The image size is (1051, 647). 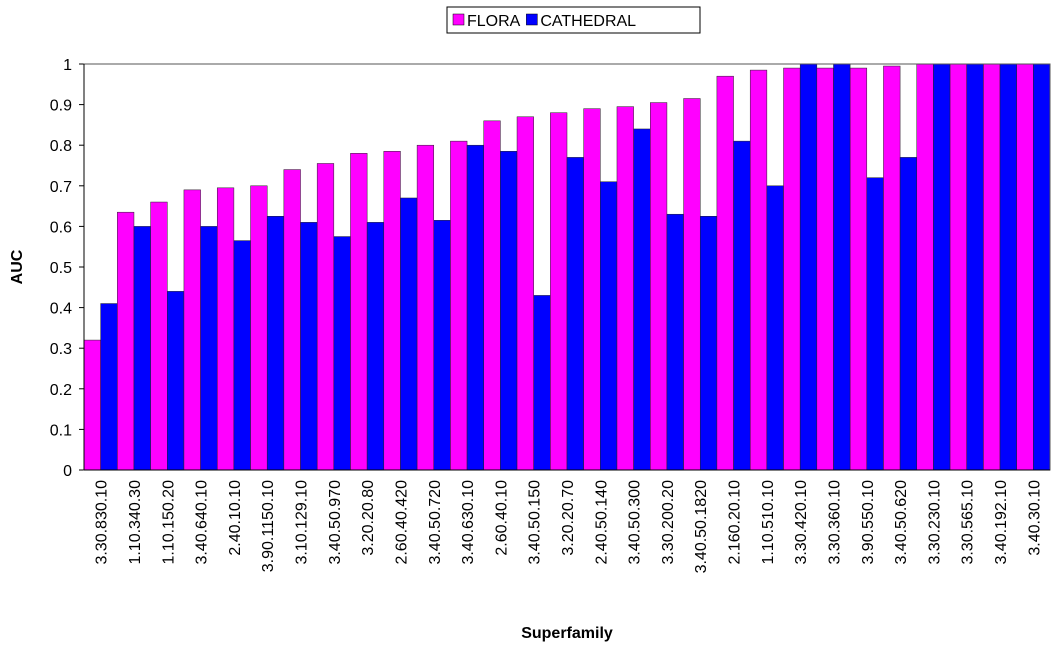 I want to click on x-tick-label: 1.10.340.30, so click(x=135, y=522).